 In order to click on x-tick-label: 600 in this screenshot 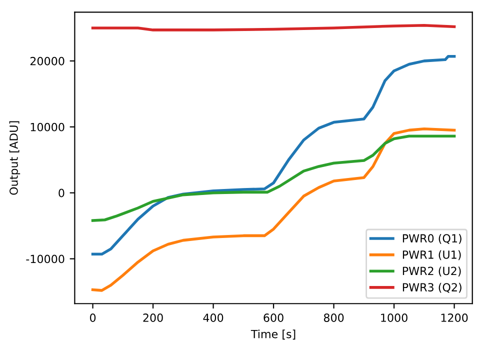, I will do `click(274, 318)`.